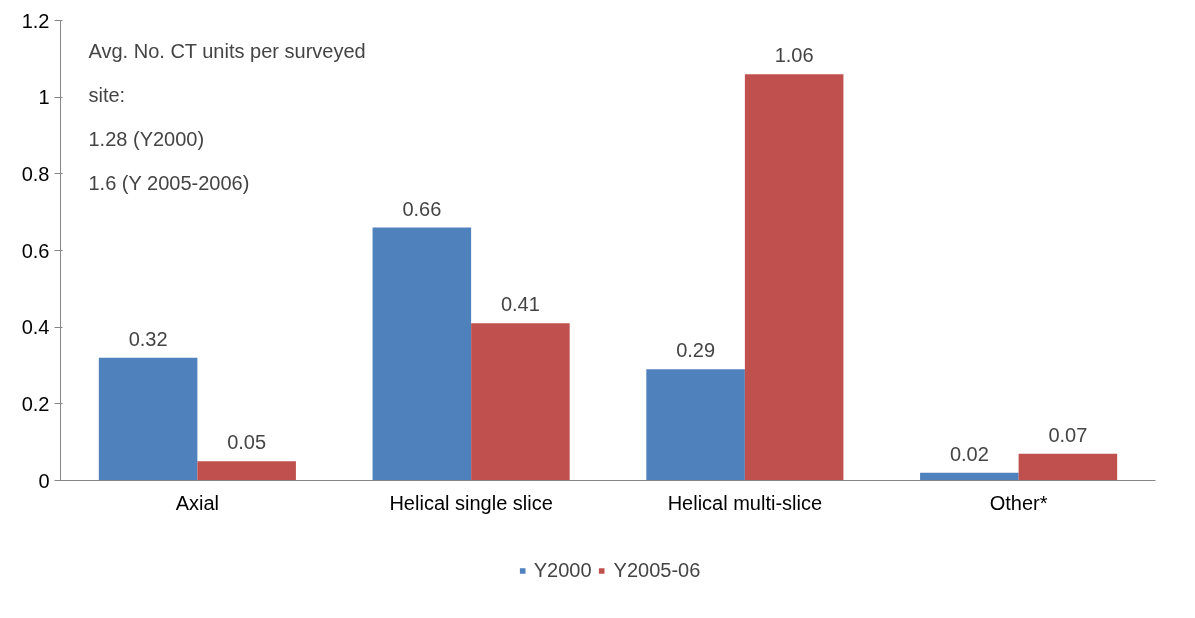  Describe the element at coordinates (35, 403) in the screenshot. I see `y-tick-label: 0.2` at that location.